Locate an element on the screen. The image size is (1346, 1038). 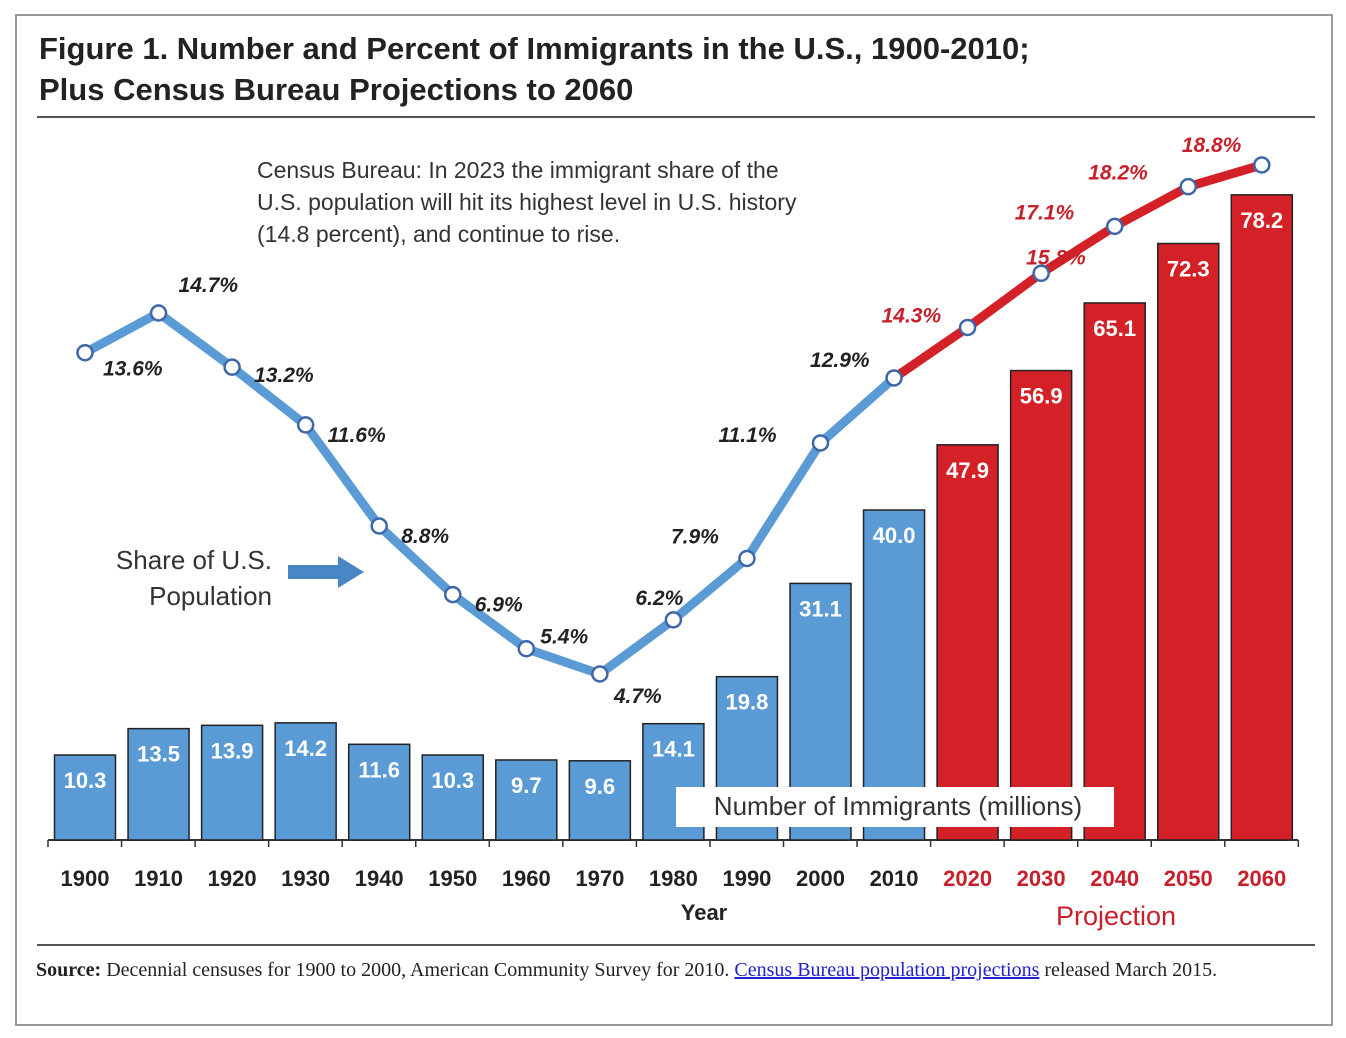
share-value-label: 14.3% is located at coordinates (912, 315).